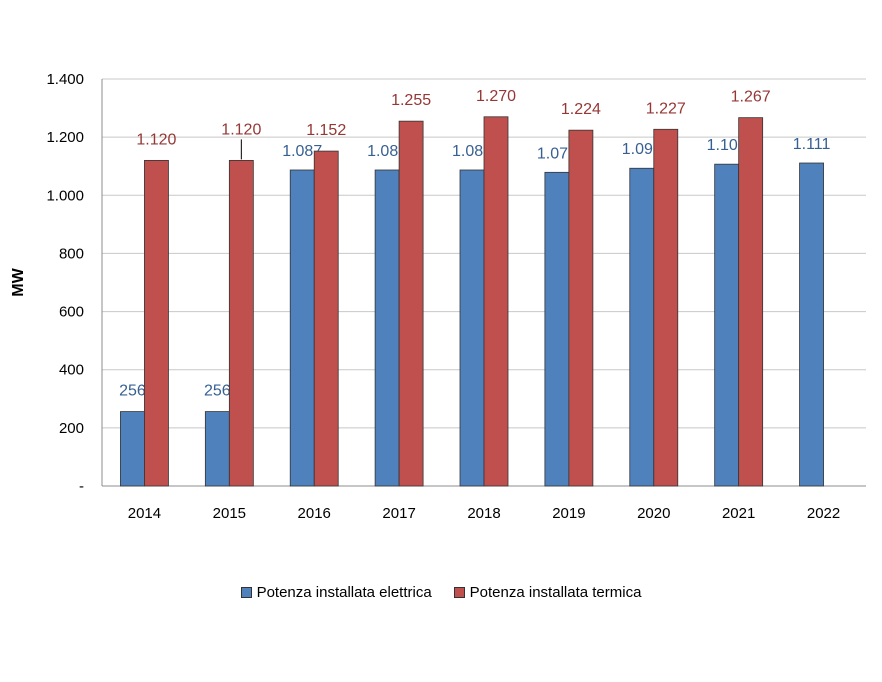 The image size is (882, 682). What do you see at coordinates (738, 513) in the screenshot?
I see `x-tick-label: 2021` at bounding box center [738, 513].